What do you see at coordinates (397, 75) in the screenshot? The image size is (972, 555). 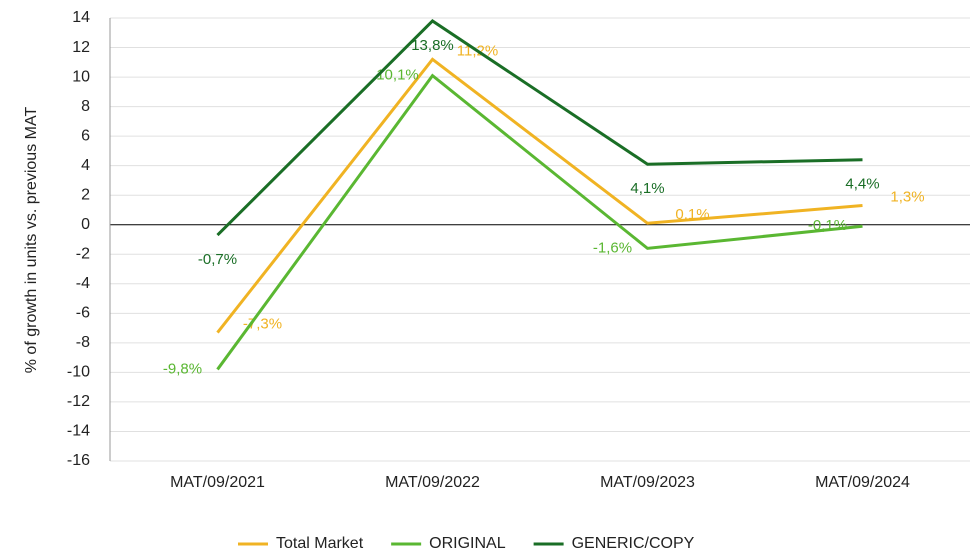 I see `value-label: 10,1%` at bounding box center [397, 75].